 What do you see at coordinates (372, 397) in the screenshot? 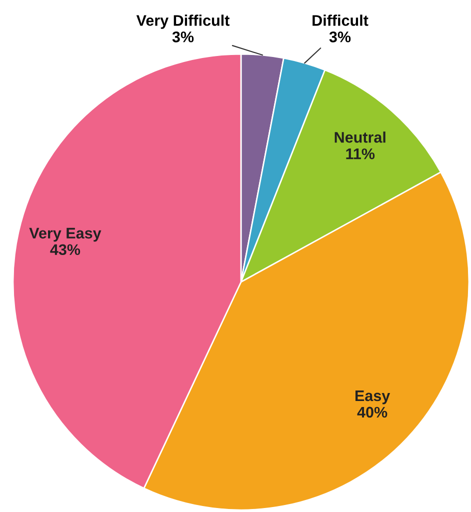
I see `slice-label: Easy` at bounding box center [372, 397].